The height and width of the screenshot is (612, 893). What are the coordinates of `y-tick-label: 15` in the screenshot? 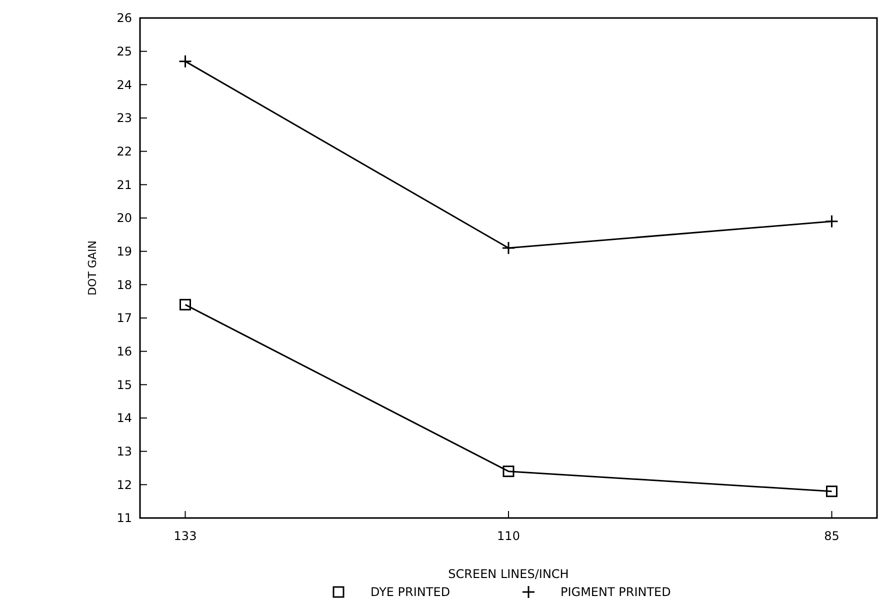 It's located at (124, 385).